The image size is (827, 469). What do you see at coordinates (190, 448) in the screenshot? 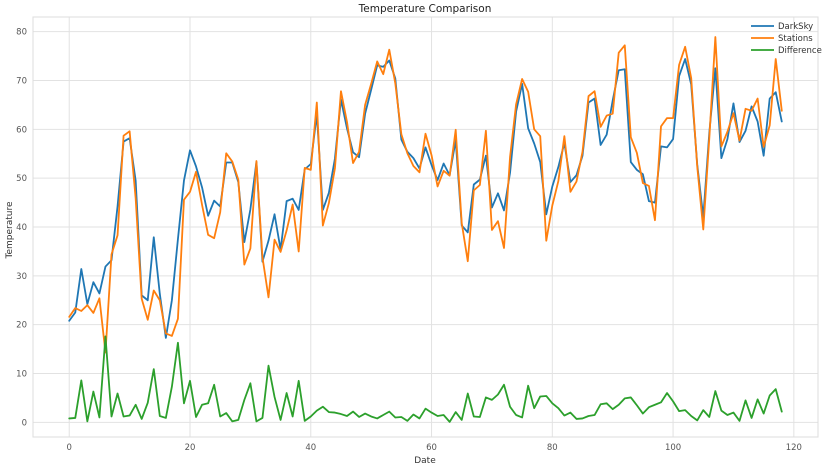
I see `x-tick-label: 20` at bounding box center [190, 448].